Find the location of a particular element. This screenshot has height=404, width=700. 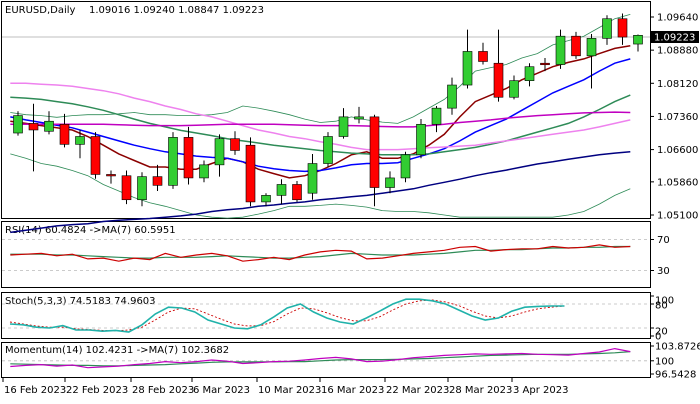

date-tick-label: 10 Mar 2023 is located at coordinates (289, 390).